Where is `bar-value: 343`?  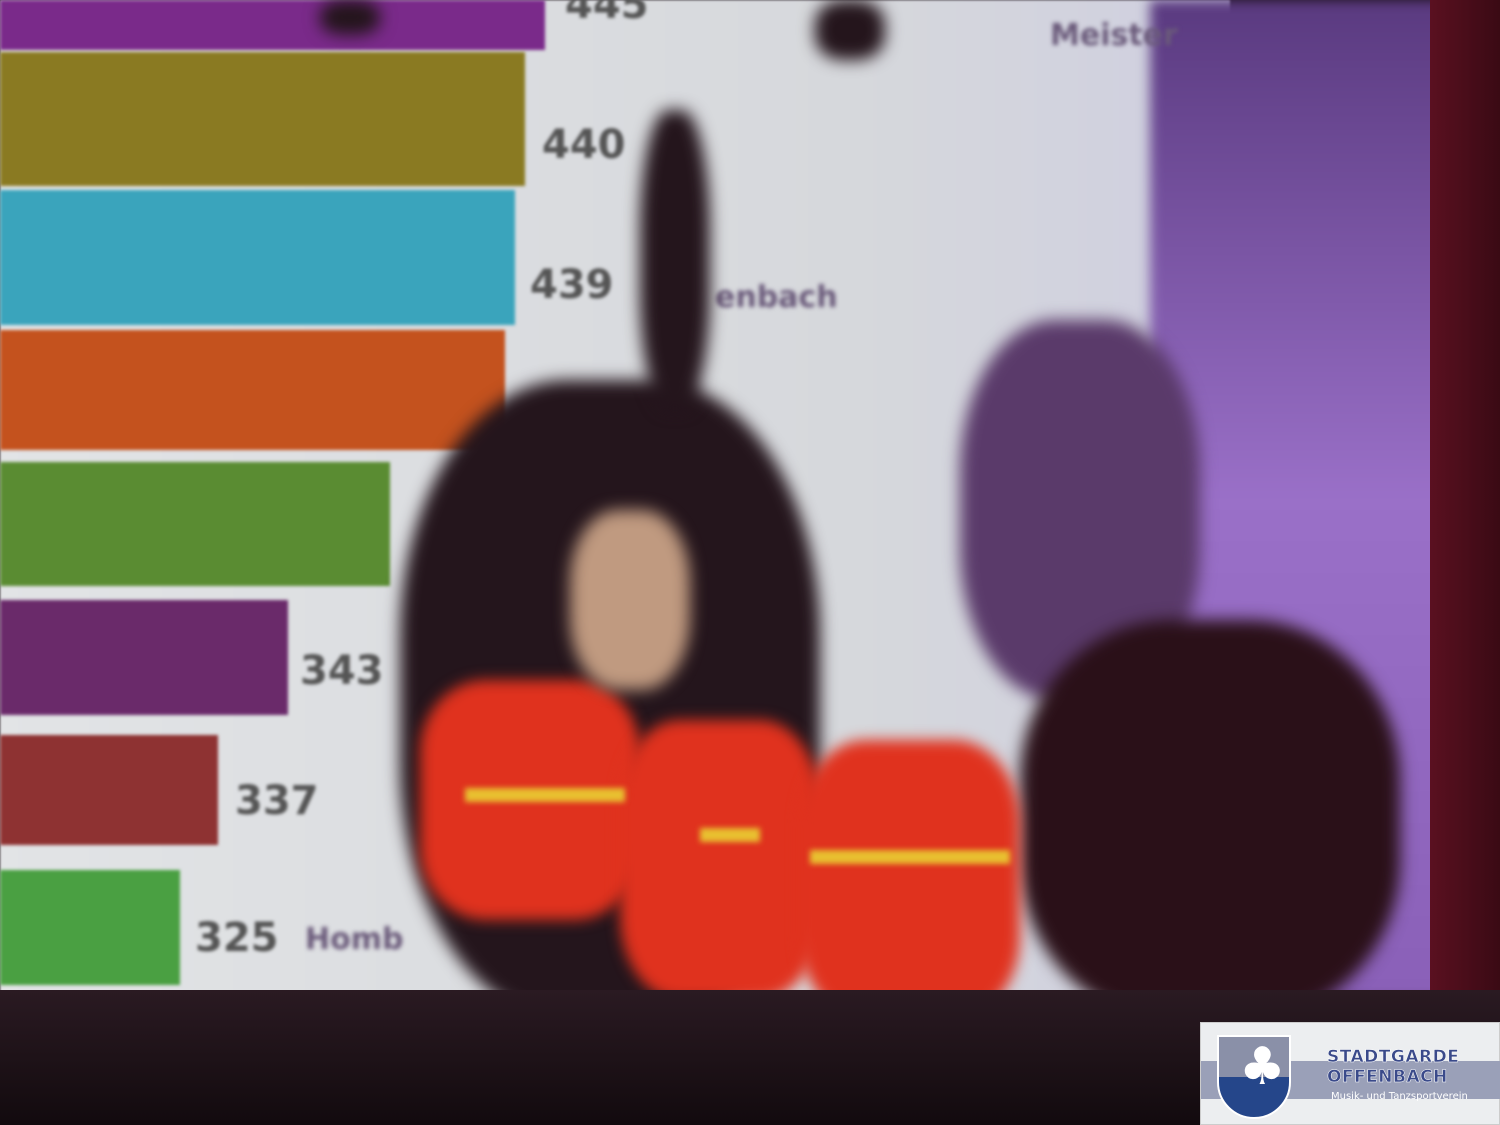 bar-value: 343 is located at coordinates (342, 671).